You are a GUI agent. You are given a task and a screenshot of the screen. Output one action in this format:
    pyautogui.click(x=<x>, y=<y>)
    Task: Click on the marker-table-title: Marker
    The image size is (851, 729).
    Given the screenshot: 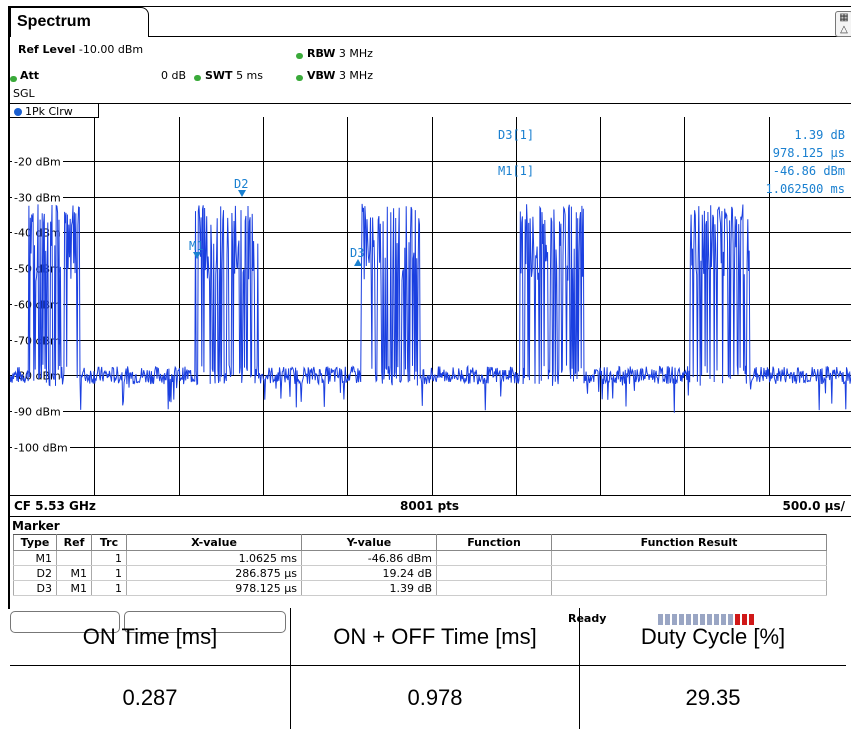 What is the action you would take?
    pyautogui.click(x=36, y=526)
    